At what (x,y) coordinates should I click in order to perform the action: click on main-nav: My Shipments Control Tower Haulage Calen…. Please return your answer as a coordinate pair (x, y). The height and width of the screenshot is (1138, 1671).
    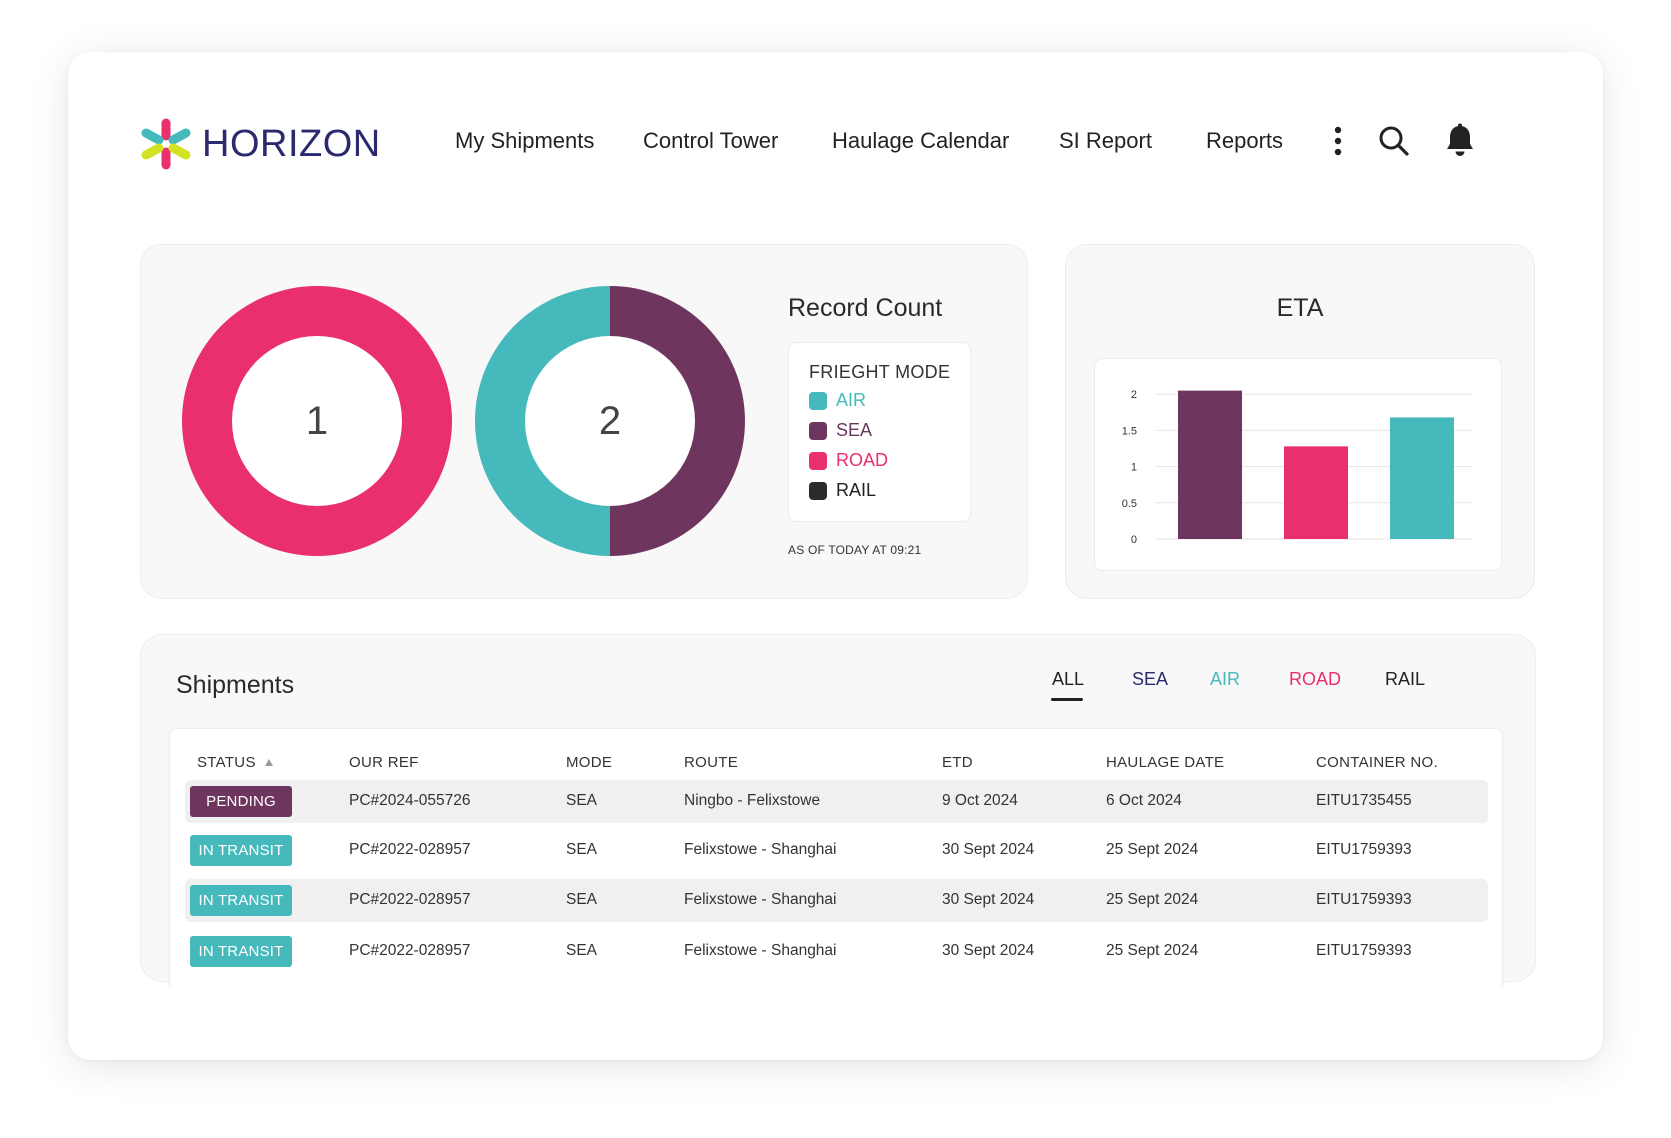
    Looking at the image, I should click on (835, 145).